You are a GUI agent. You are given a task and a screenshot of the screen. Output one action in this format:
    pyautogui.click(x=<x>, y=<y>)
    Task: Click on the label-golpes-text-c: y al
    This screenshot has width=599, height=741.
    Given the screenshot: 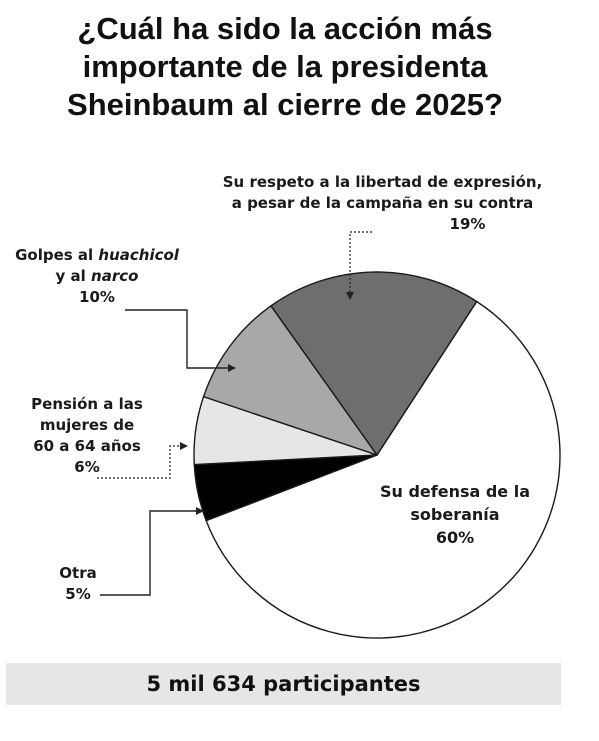 What is the action you would take?
    pyautogui.click(x=73, y=276)
    